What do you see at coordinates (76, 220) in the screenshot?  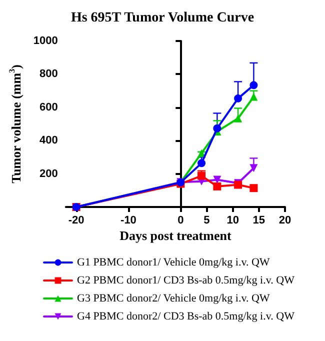 I see `x-tick-label: -20` at bounding box center [76, 220].